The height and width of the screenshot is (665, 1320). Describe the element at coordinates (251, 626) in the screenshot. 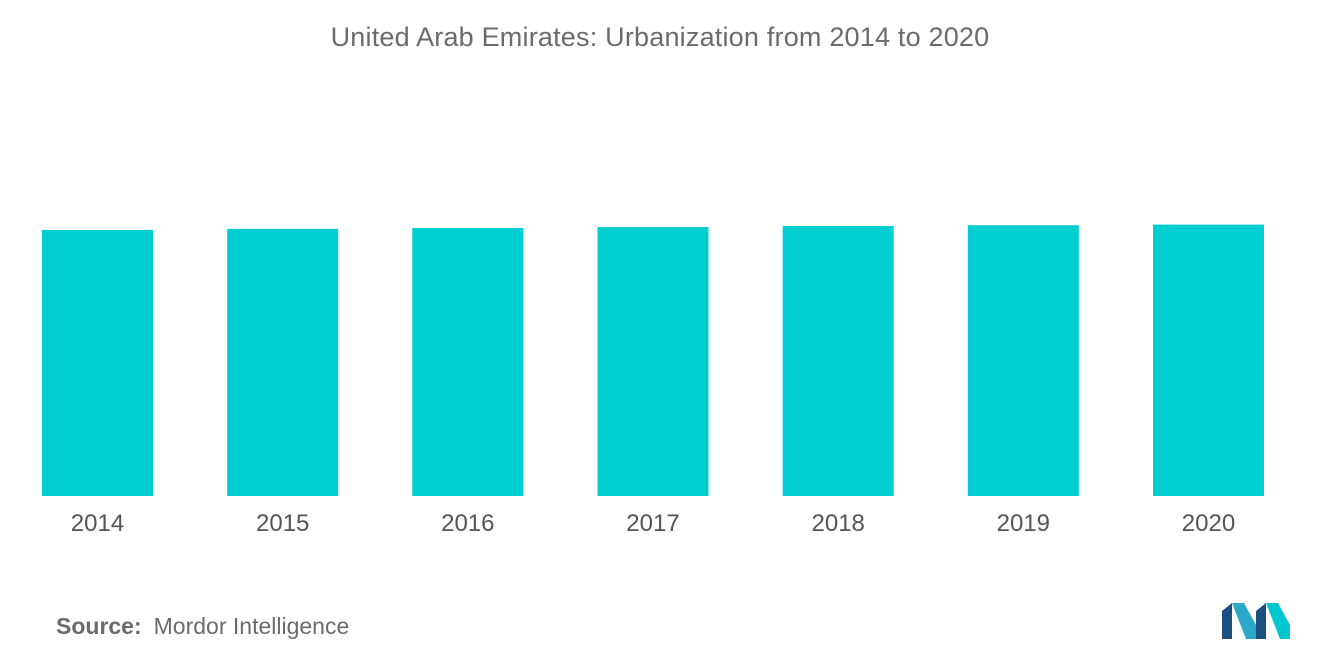

I see `source-text: Mordor Intelligence` at that location.